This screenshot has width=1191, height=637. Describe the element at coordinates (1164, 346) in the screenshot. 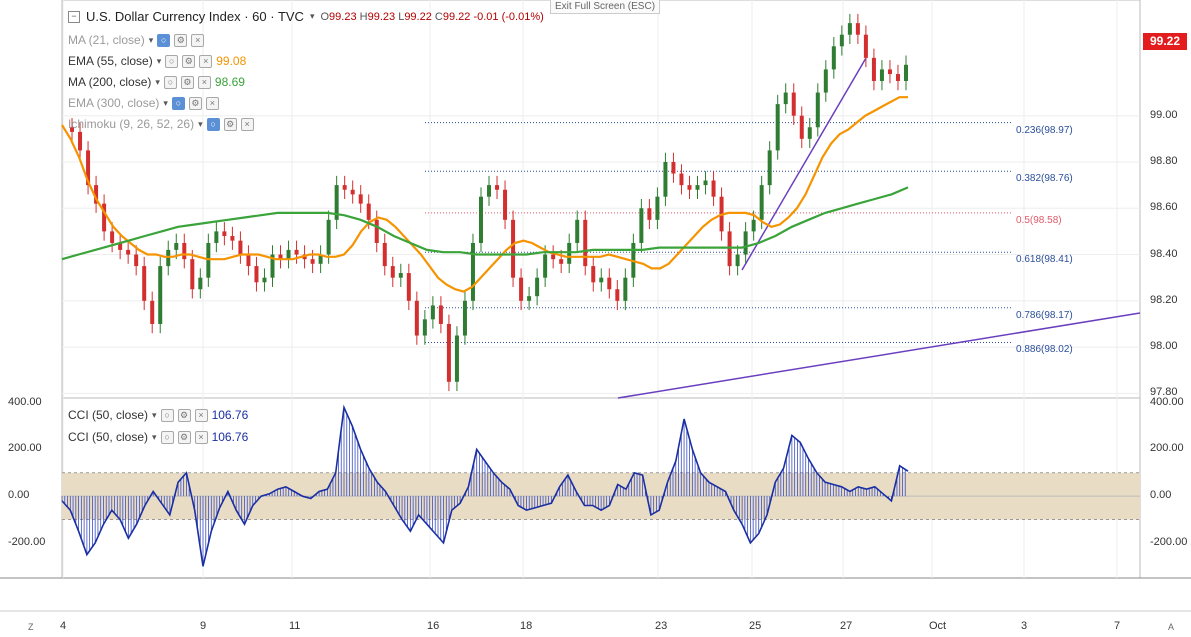

I see `price-tick-label: 98.00` at that location.